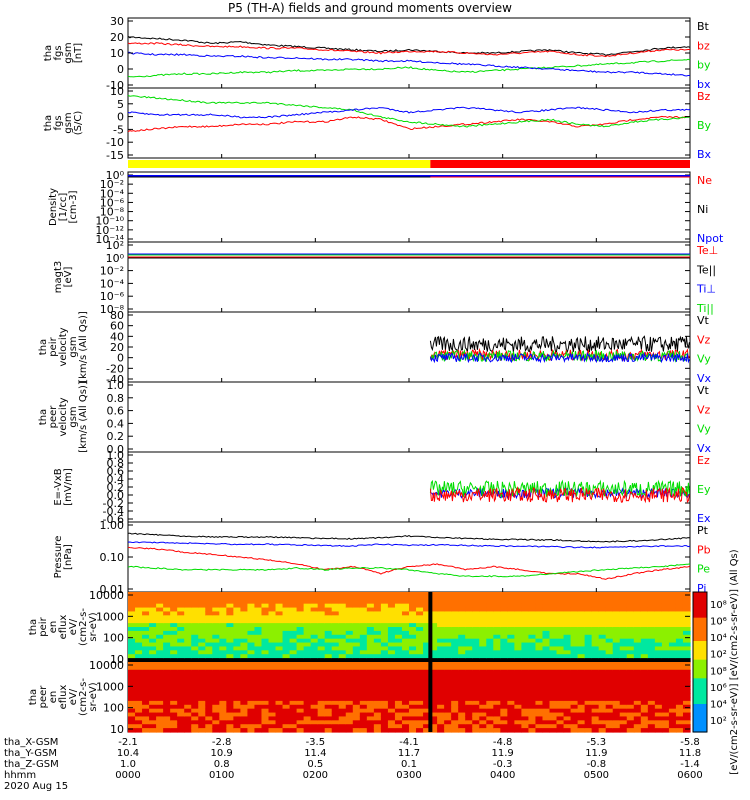 This screenshot has width=750, height=800. I want to click on x-row-value: -4.1, so click(409, 742).